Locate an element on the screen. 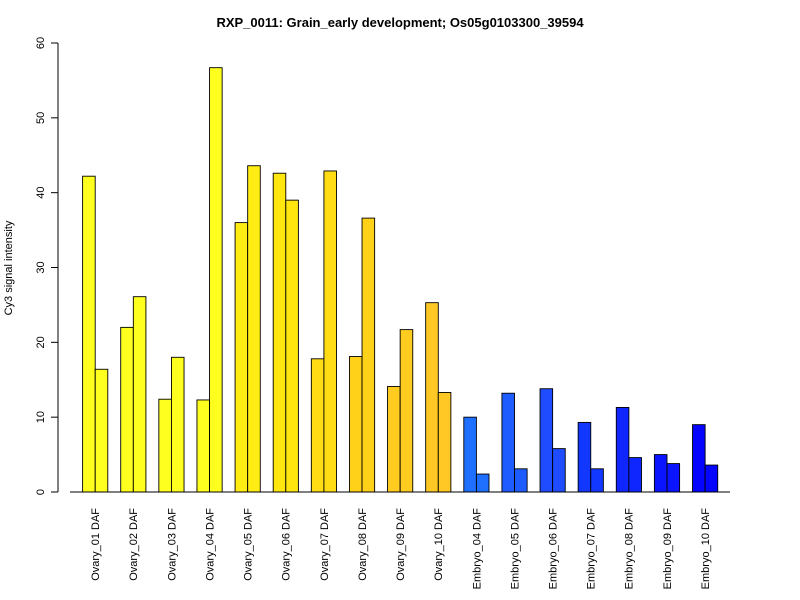 Image resolution: width=800 pixels, height=600 pixels. x-tick-label: Embryo_09 DAF is located at coordinates (668, 549).